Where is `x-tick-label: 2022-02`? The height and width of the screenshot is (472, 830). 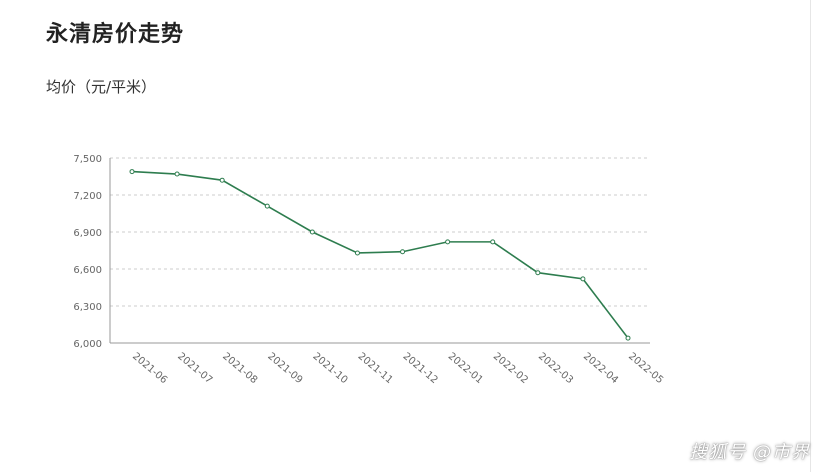 x-tick-label: 2022-02 is located at coordinates (510, 368).